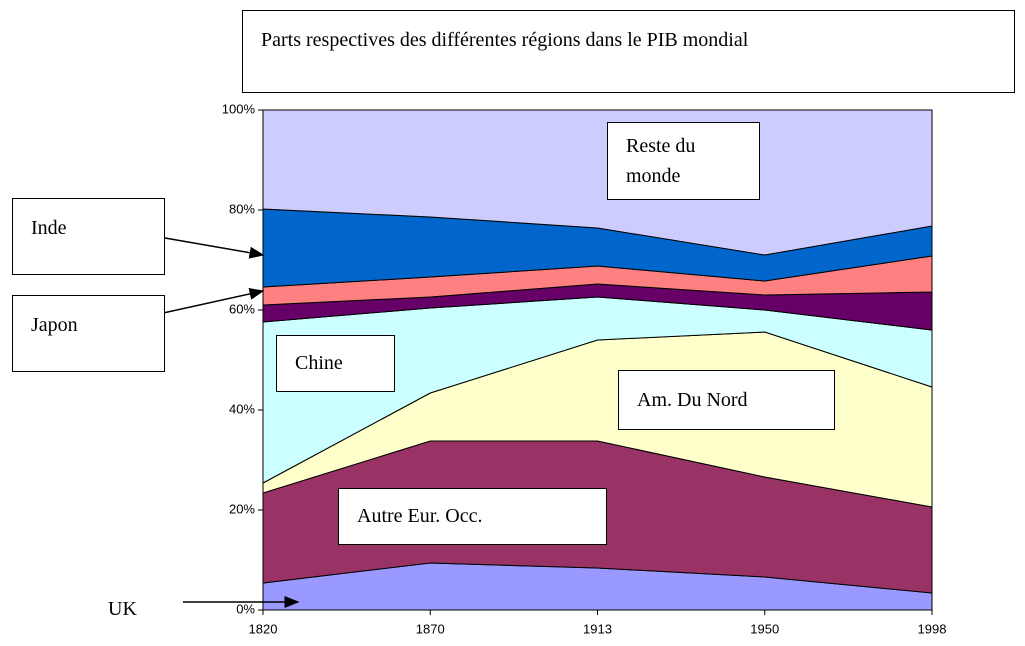  What do you see at coordinates (242, 408) in the screenshot?
I see `y-tick-label: 40%` at bounding box center [242, 408].